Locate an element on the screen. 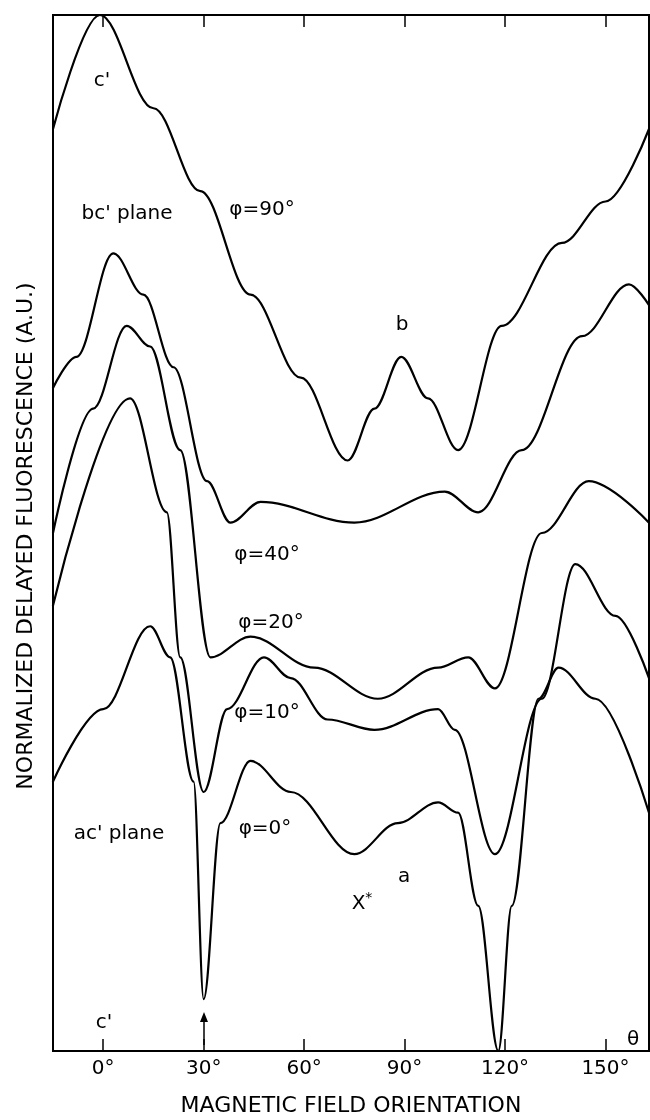 Image resolution: width=650 pixels, height=1120 pixels. annotation: a is located at coordinates (404, 875).